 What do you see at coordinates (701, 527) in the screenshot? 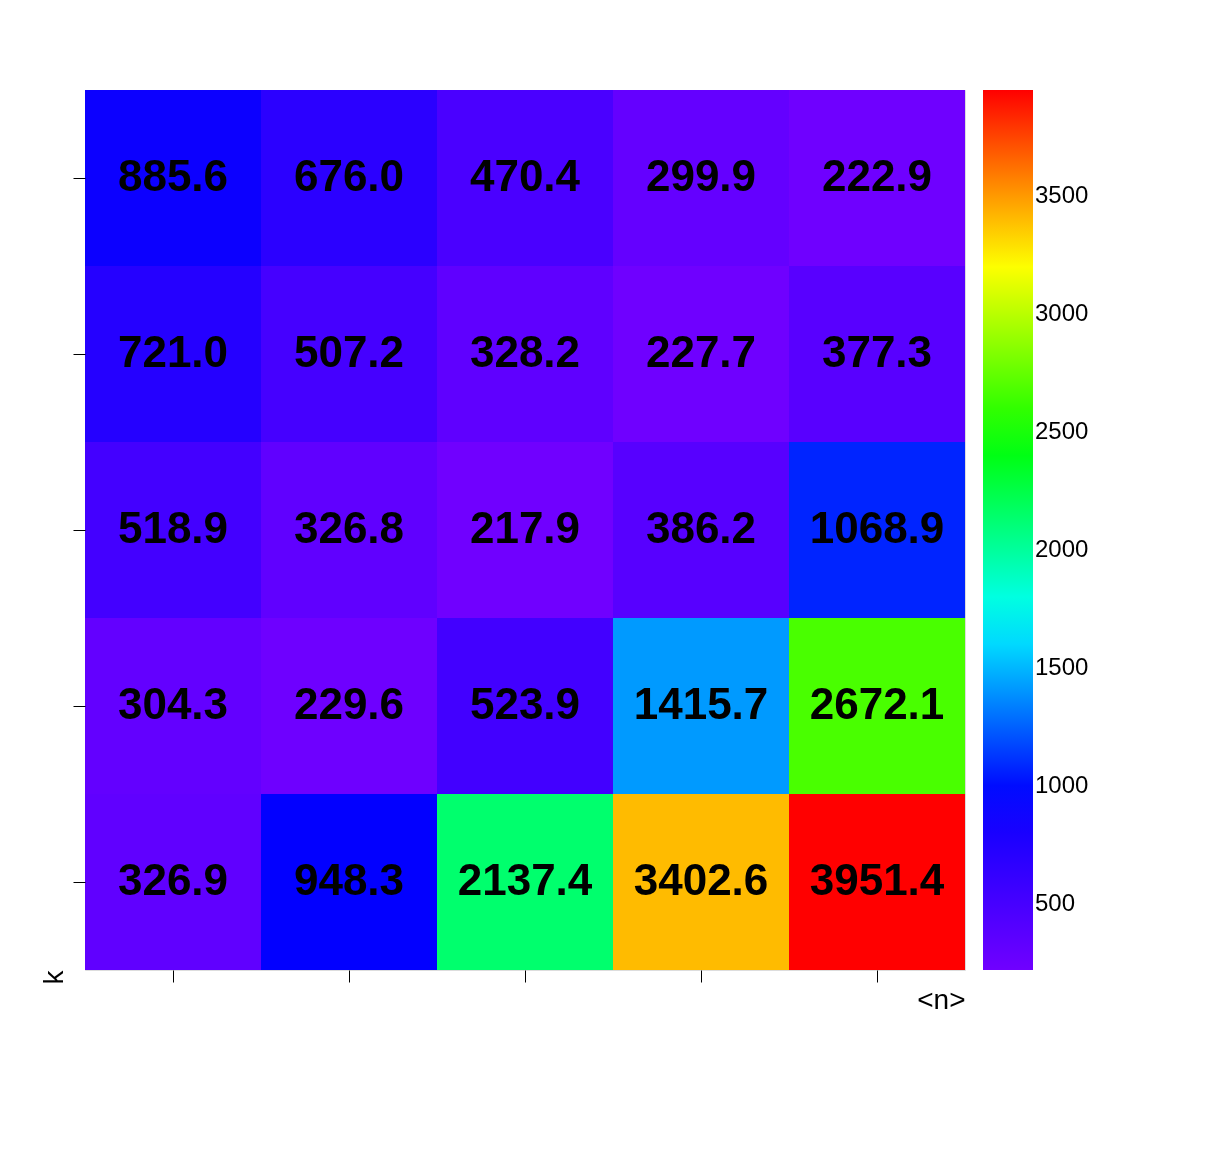
I see `data-label: 386.2` at bounding box center [701, 527].